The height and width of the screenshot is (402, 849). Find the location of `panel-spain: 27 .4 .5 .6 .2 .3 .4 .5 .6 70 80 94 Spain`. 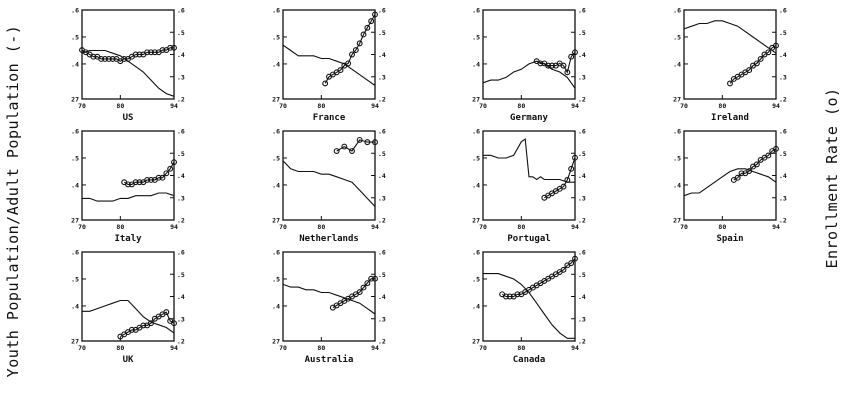

panel-spain: 27 .4 .5 .6 .2 .3 .4 .5 .6 70 80 94 Spain is located at coordinates (730, 186).